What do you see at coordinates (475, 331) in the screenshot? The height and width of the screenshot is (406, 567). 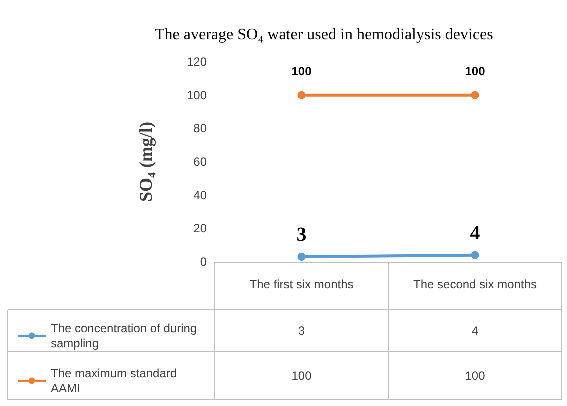 I see `data-label: 4` at bounding box center [475, 331].